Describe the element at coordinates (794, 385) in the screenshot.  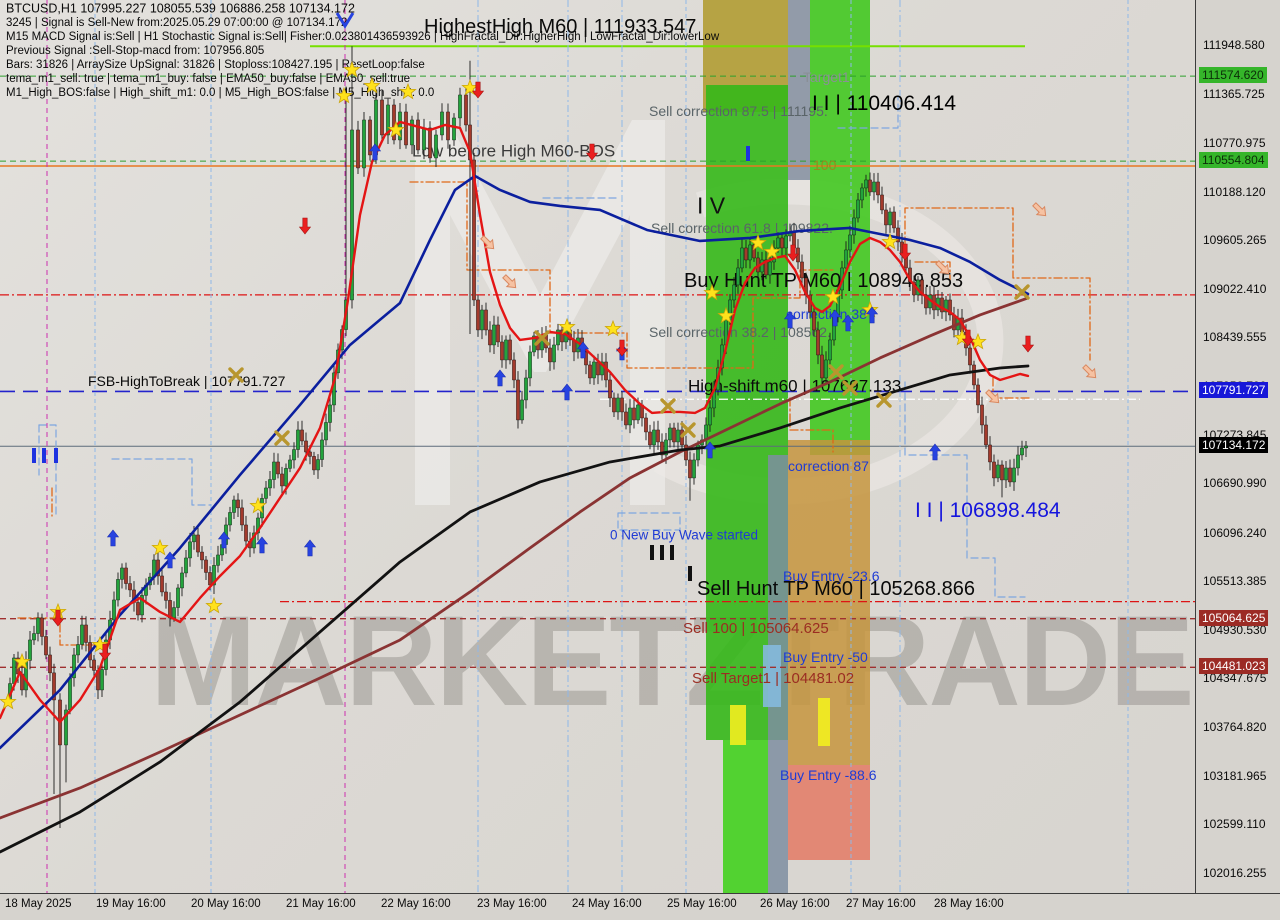
I see `chart-annotation: High-shift m60 | 107697.133` at that location.